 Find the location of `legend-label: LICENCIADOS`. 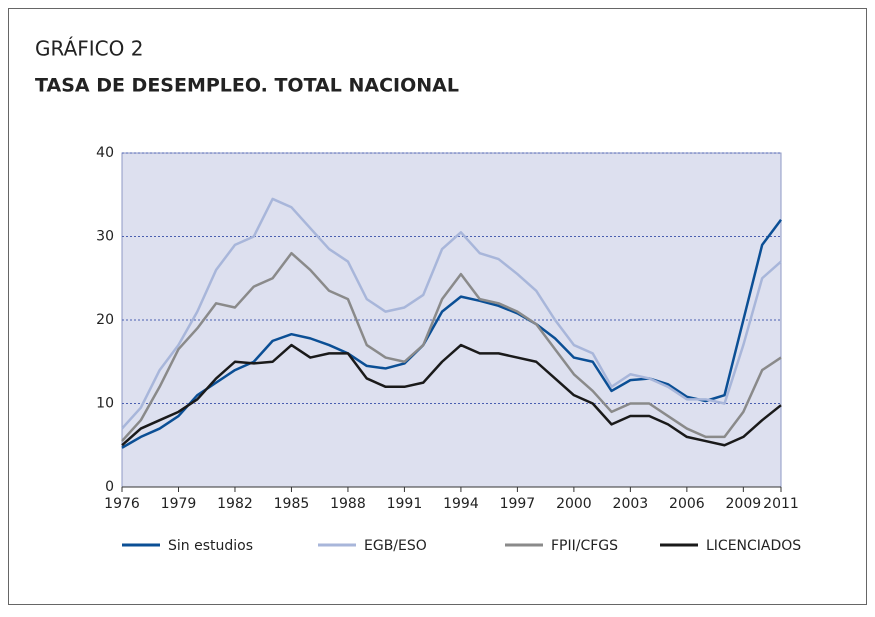

legend-label: LICENCIADOS is located at coordinates (753, 546).